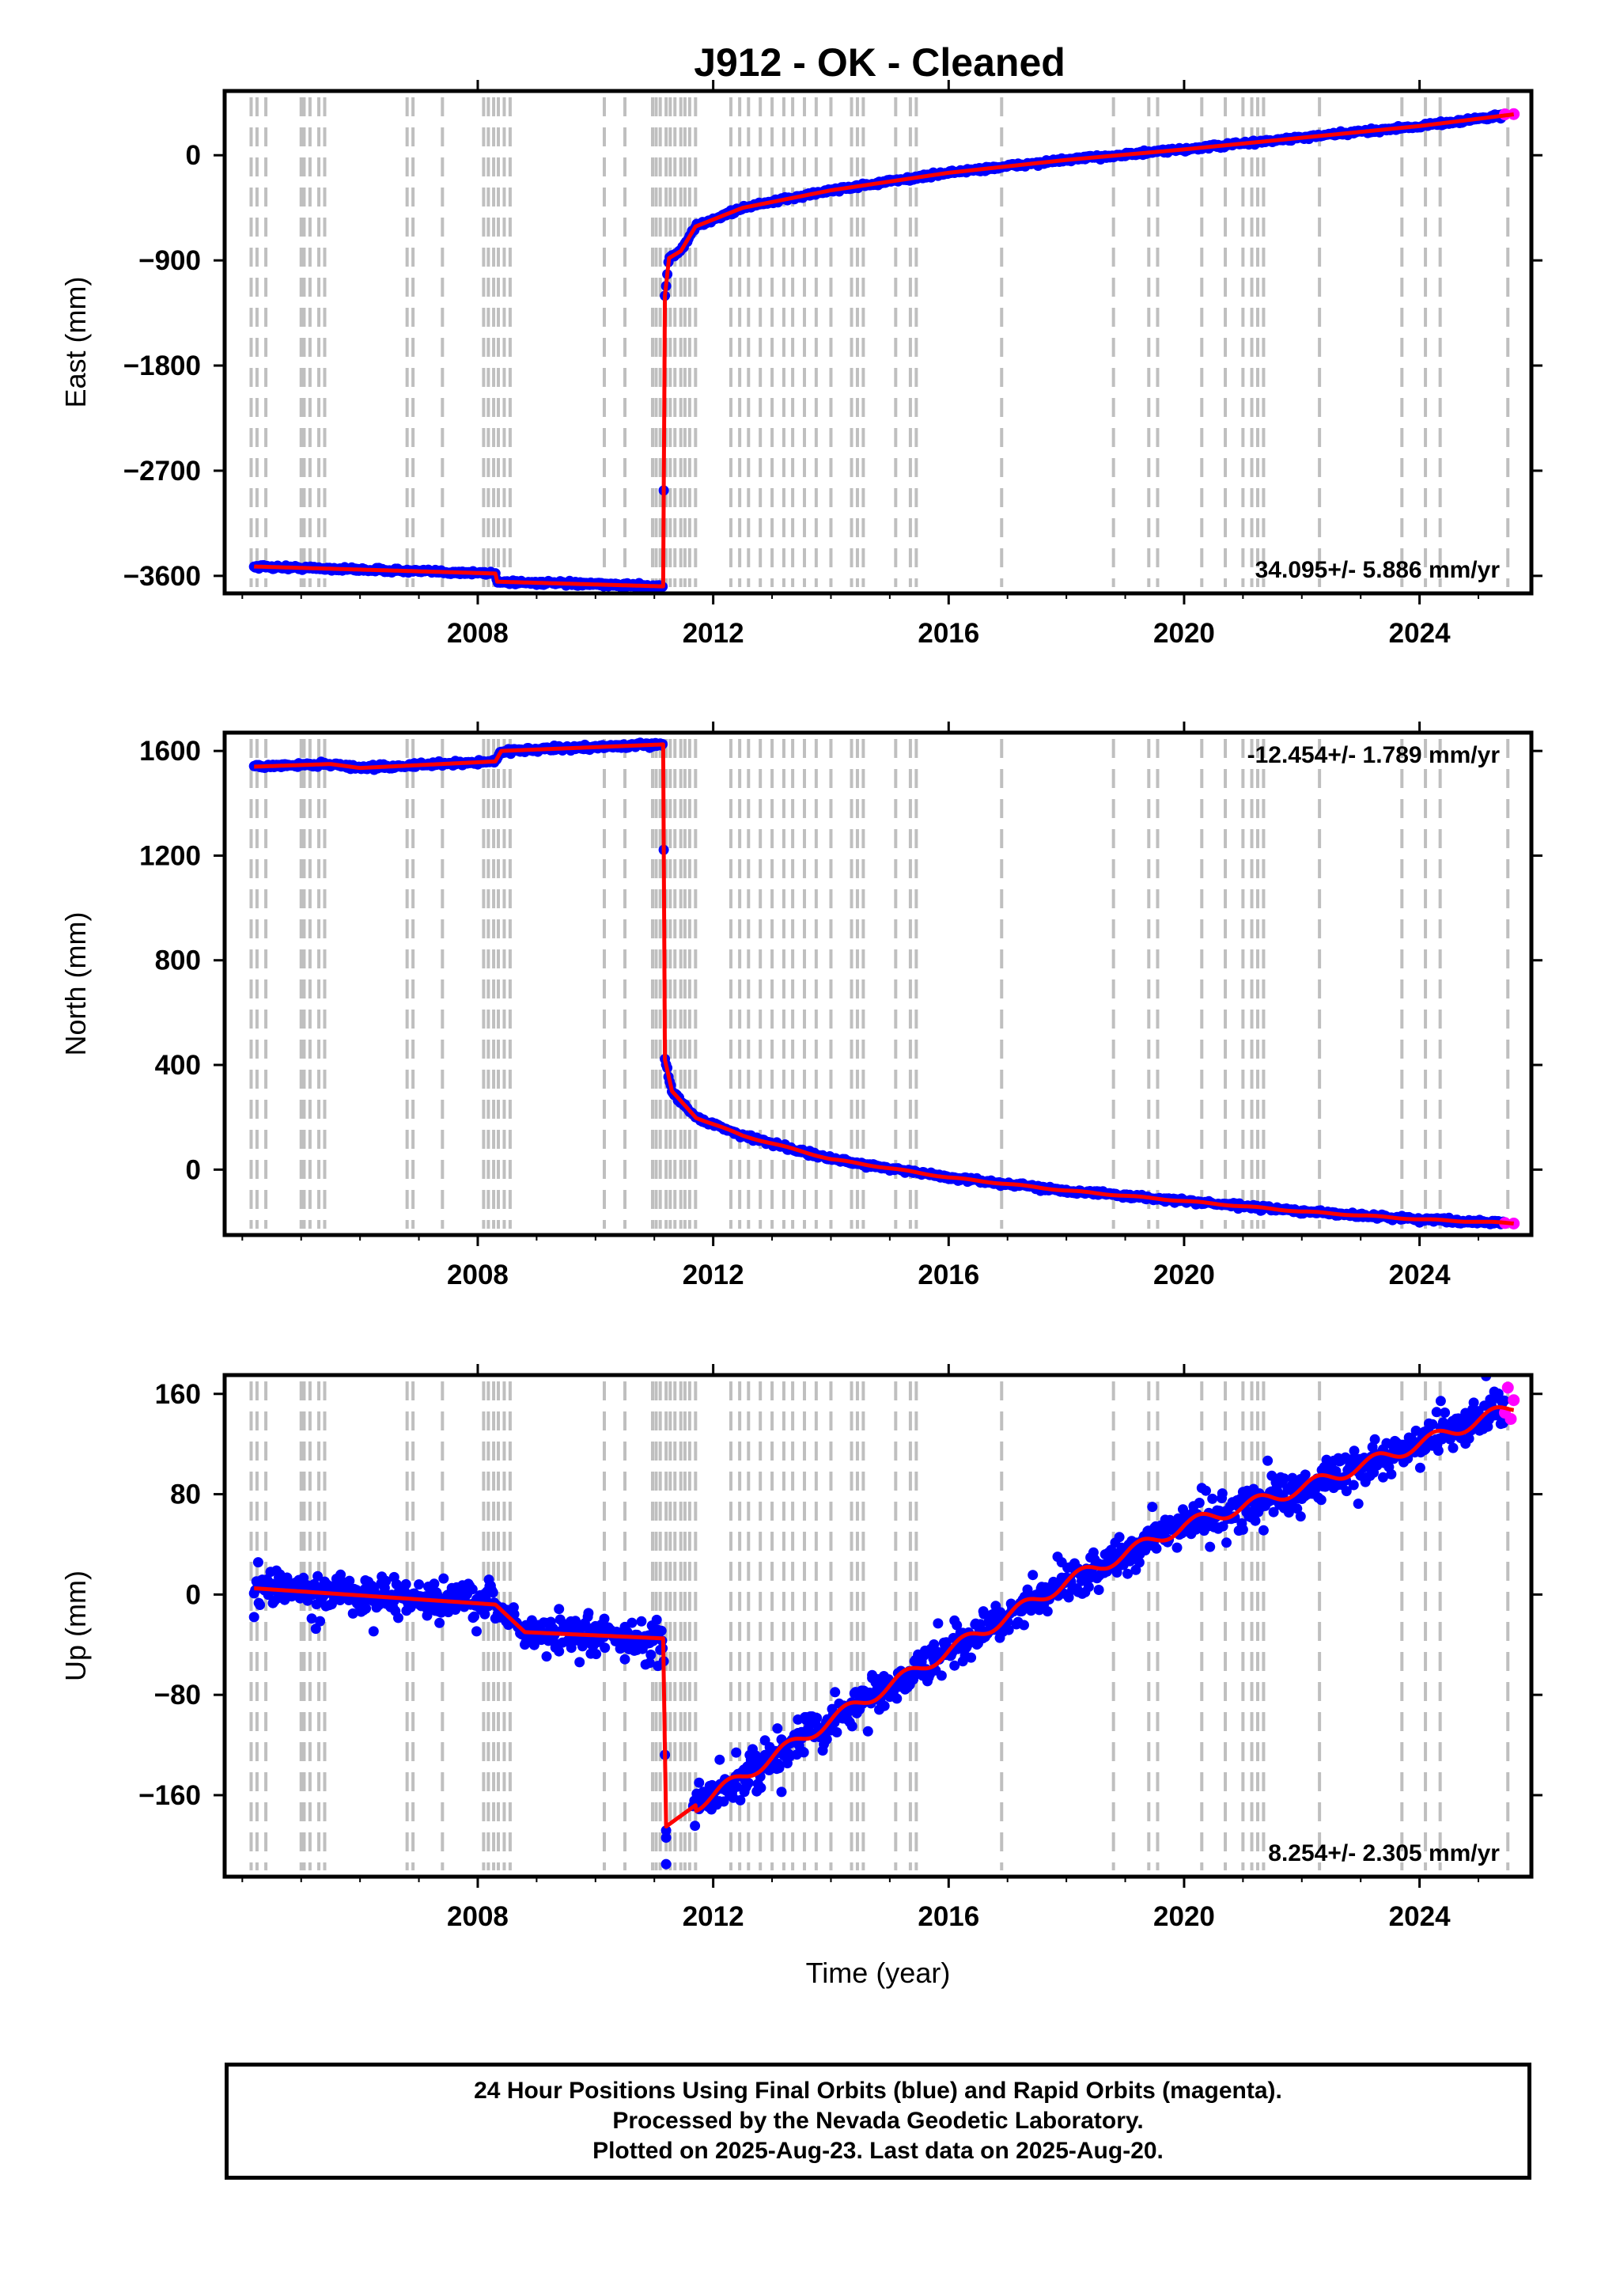 This screenshot has width=1601, height=2296. Describe the element at coordinates (879, 63) in the screenshot. I see `figure-title: J912 - OK - Cleaned` at that location.